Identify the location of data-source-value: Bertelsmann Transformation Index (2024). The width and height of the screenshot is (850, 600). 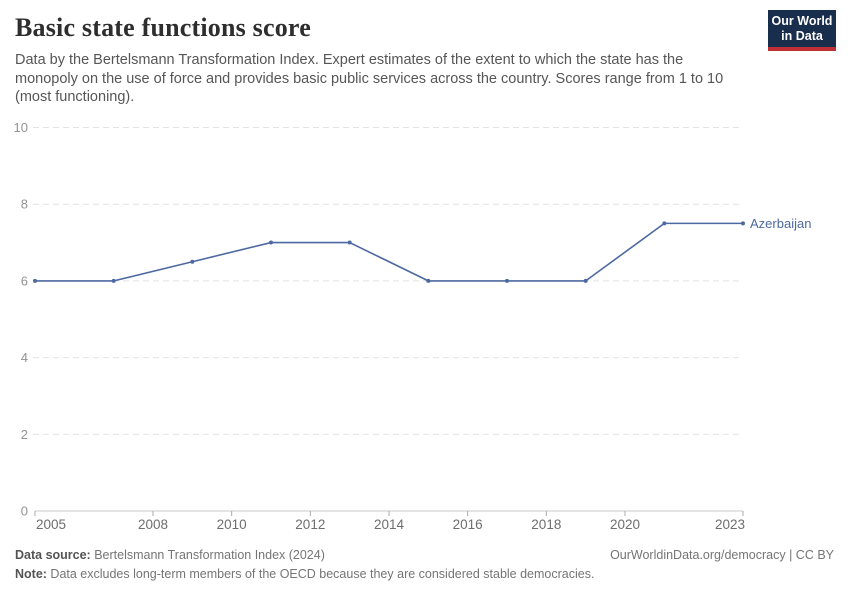
(207, 555).